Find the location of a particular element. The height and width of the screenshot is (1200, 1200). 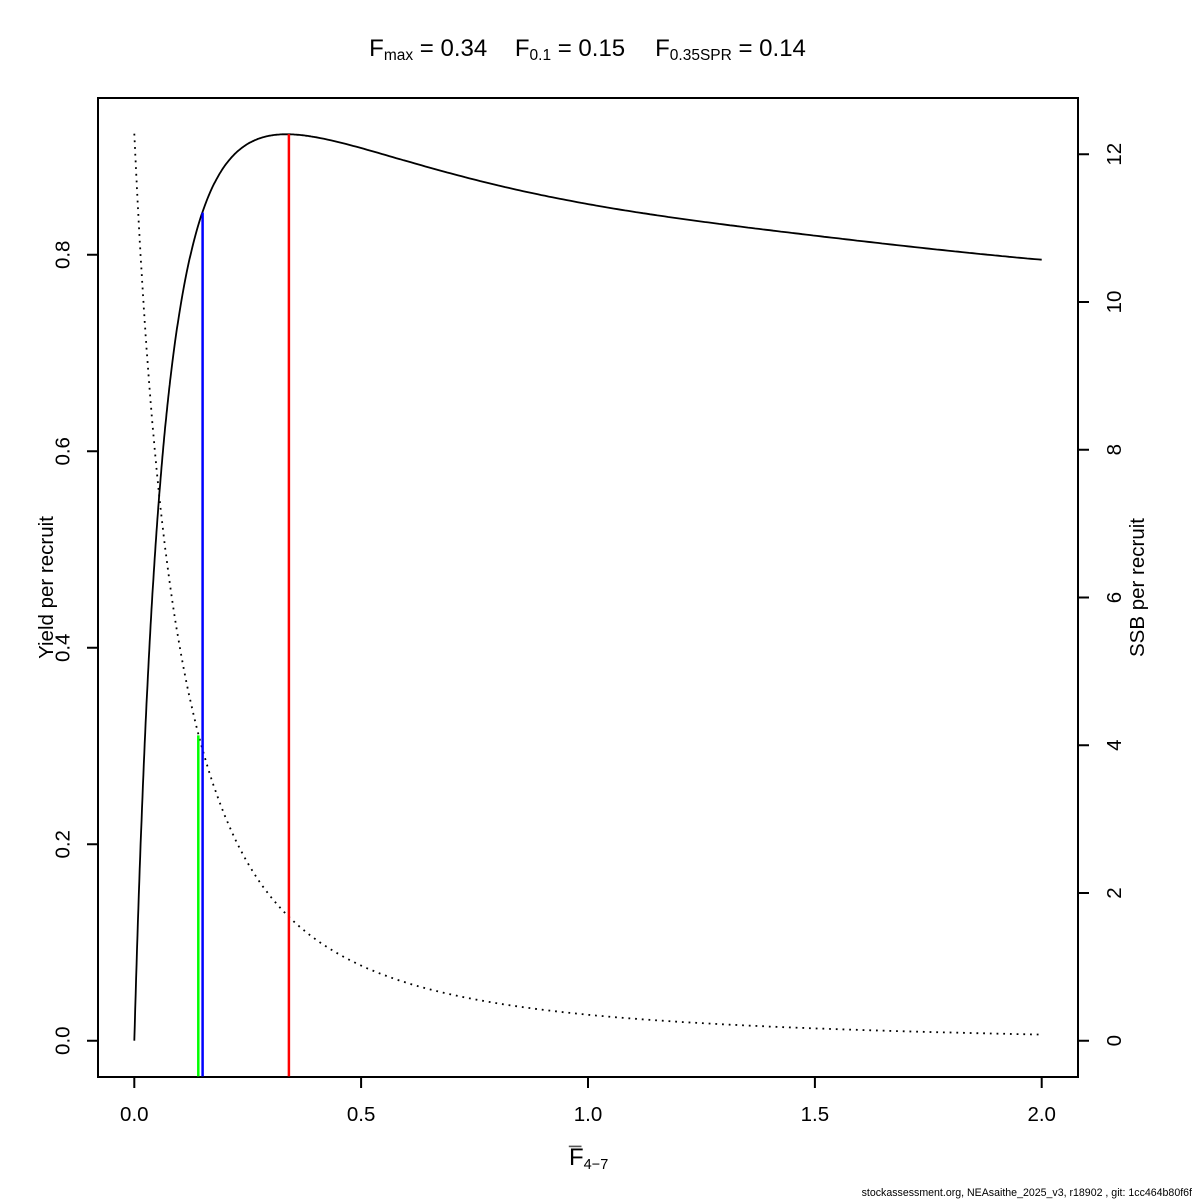

svg-text: 0 is located at coordinates (1114, 1040).